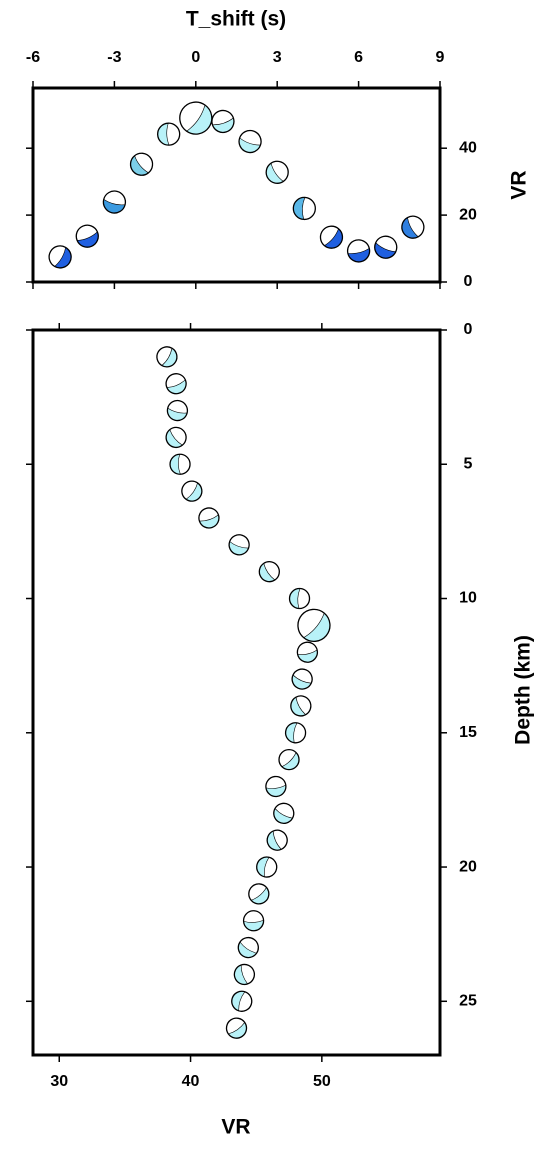 The image size is (545, 1150). Describe the element at coordinates (358, 57) in the screenshot. I see `x-tick-label: 6` at that location.